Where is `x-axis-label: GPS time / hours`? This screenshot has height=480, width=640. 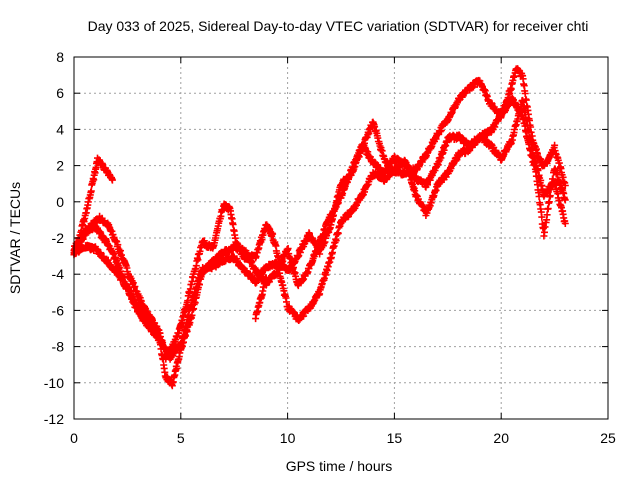
x-axis-label: GPS time / hours is located at coordinates (339, 466).